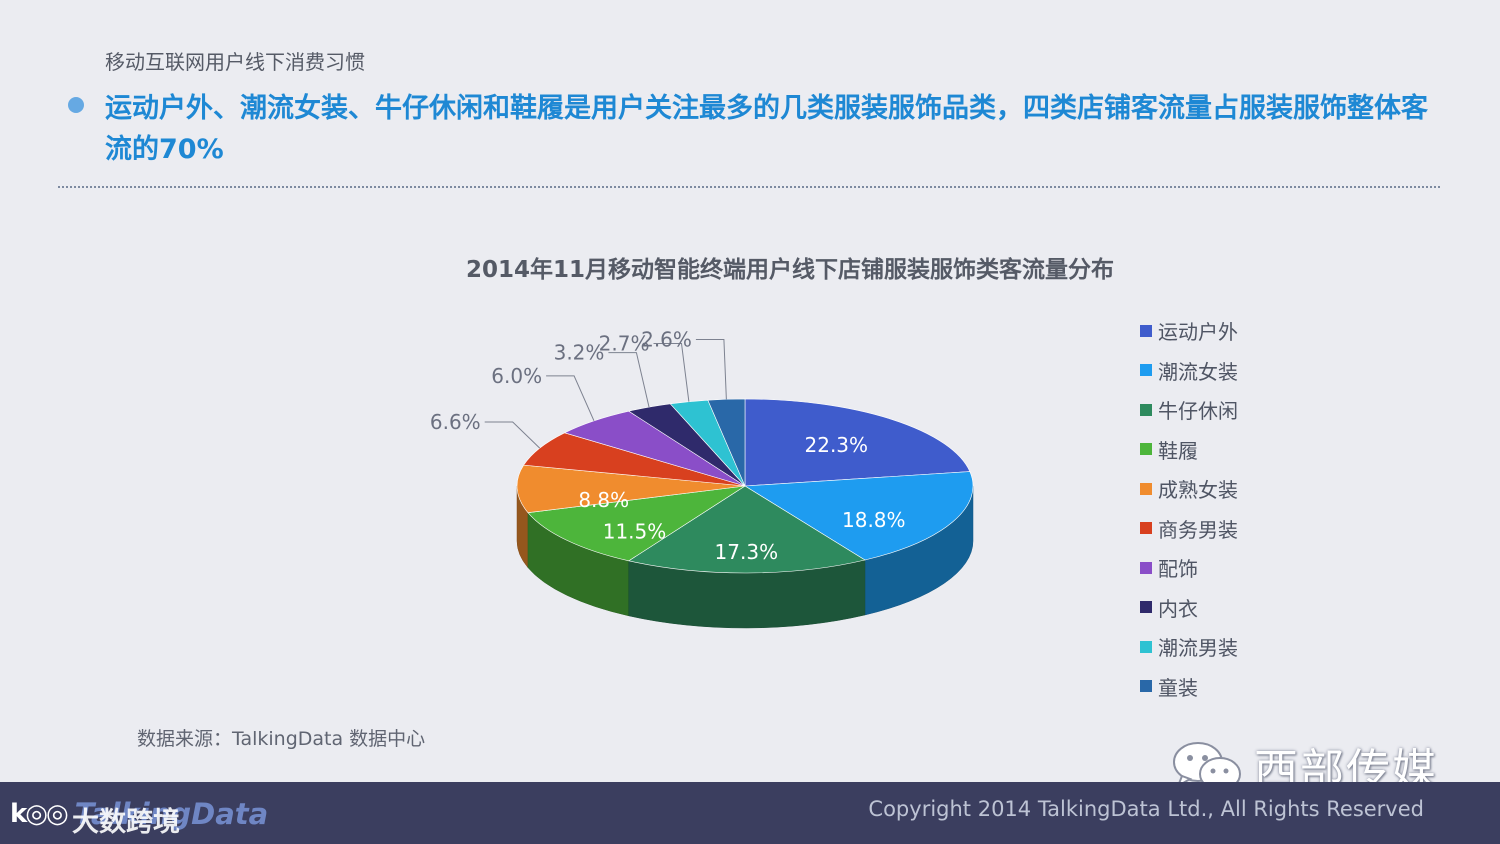 The height and width of the screenshot is (844, 1500). Describe the element at coordinates (39, 814) in the screenshot. I see `logo-mark-icon: k◎◎` at that location.